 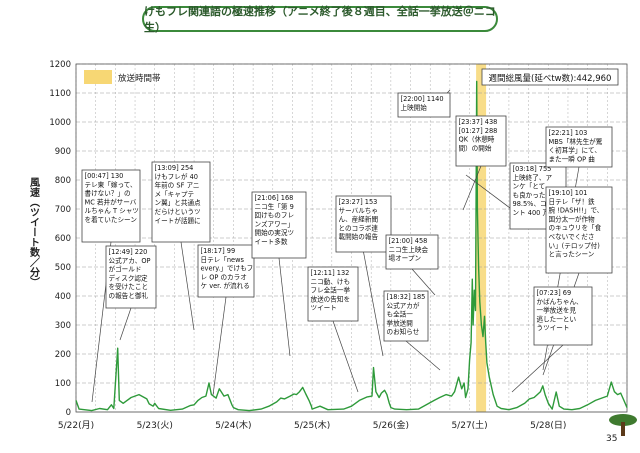 What do you see at coordinates (312, 425) in the screenshot?
I see `x-tick-label: 5/25(木)` at bounding box center [312, 425].